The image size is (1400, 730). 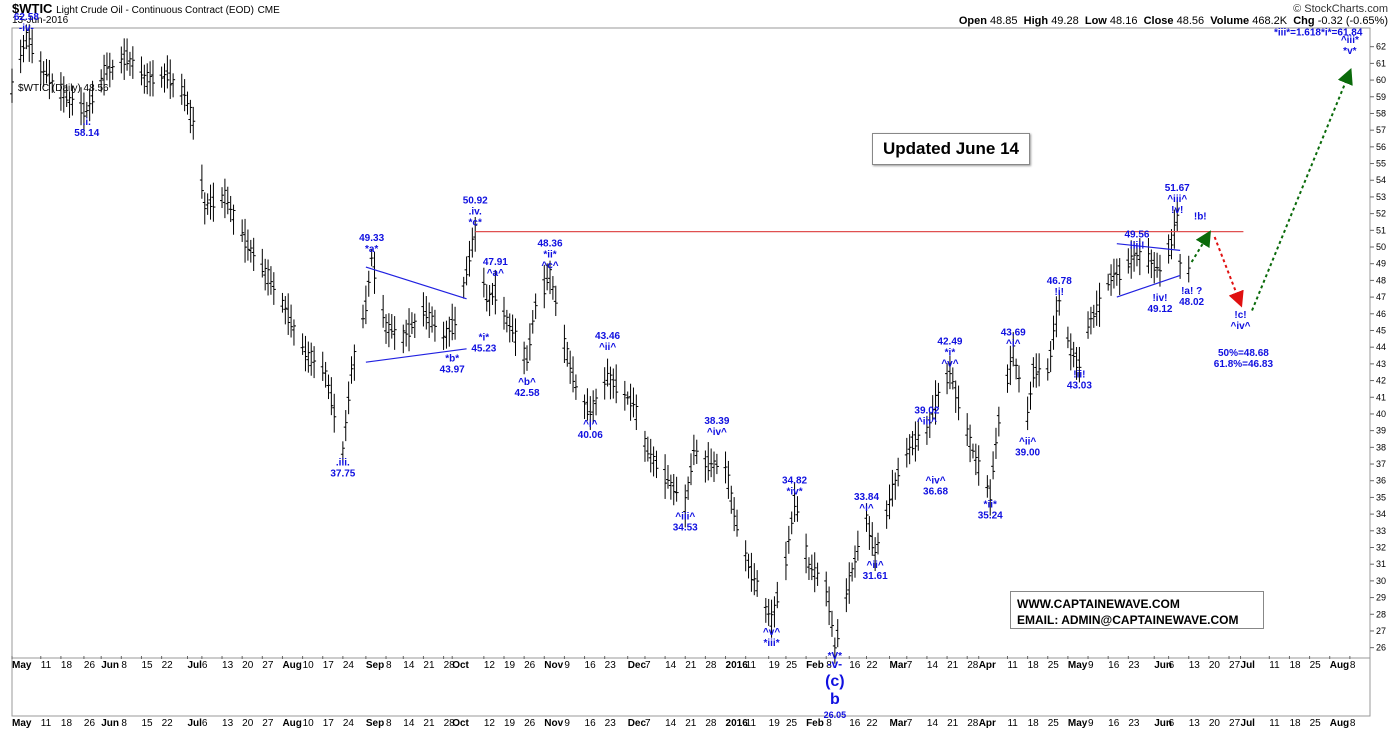 What do you see at coordinates (1340, 9) in the screenshot?
I see `stockcharts-brand: © StockCharts.com` at bounding box center [1340, 9].